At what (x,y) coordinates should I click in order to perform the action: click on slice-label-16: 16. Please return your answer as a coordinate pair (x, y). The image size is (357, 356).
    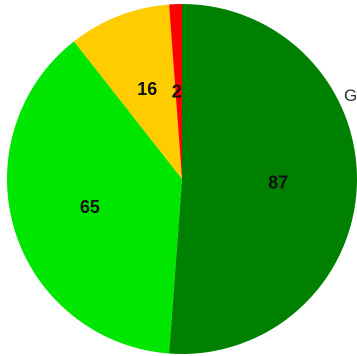
    Looking at the image, I should click on (147, 89).